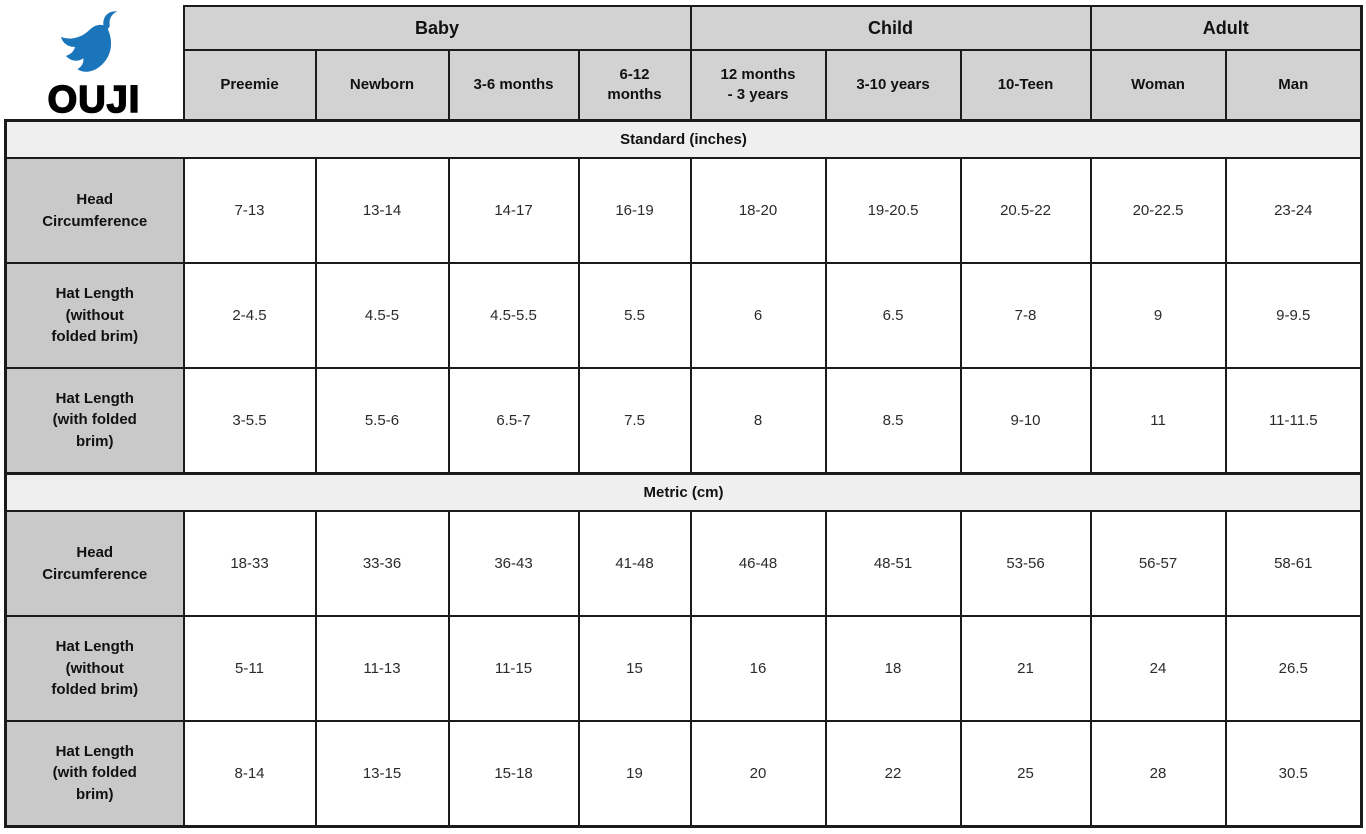 The image size is (1366, 834). I want to click on group-header-row: OUJI Baby Child Adult, so click(684, 63).